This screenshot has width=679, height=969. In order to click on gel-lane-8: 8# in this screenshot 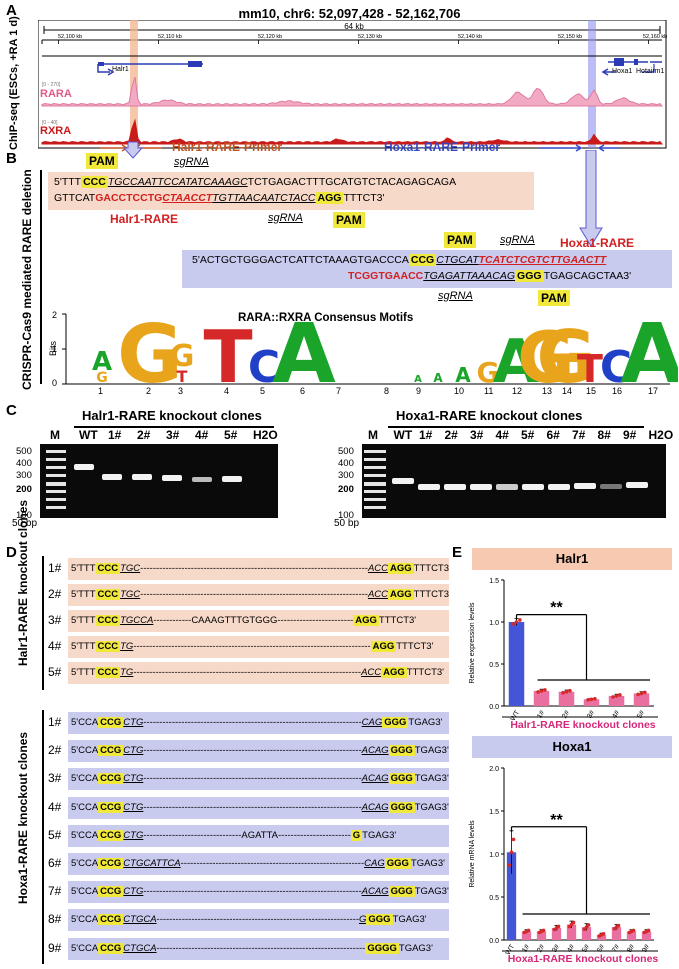, I will do `click(604, 435)`.